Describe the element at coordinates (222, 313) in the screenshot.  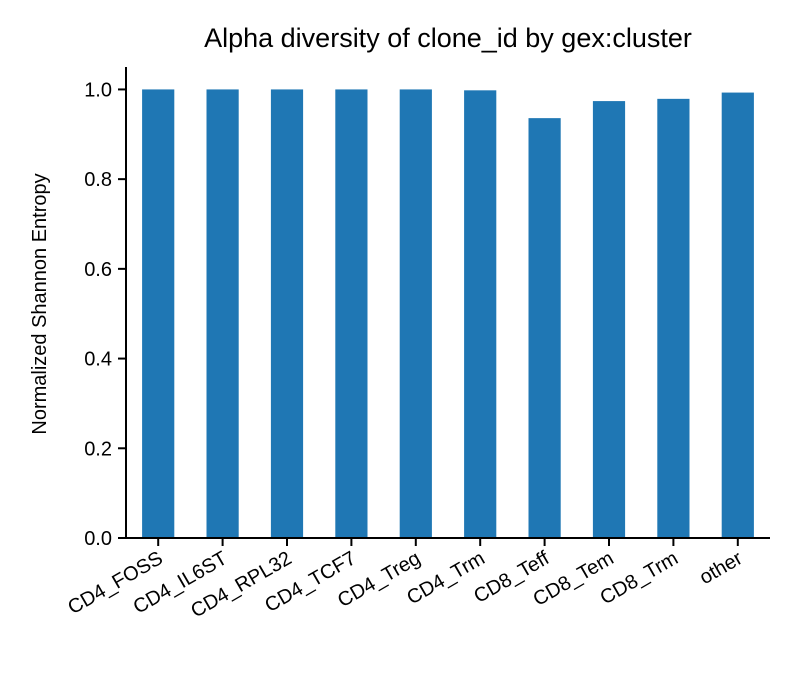
I see `bar-cd4-il6st` at that location.